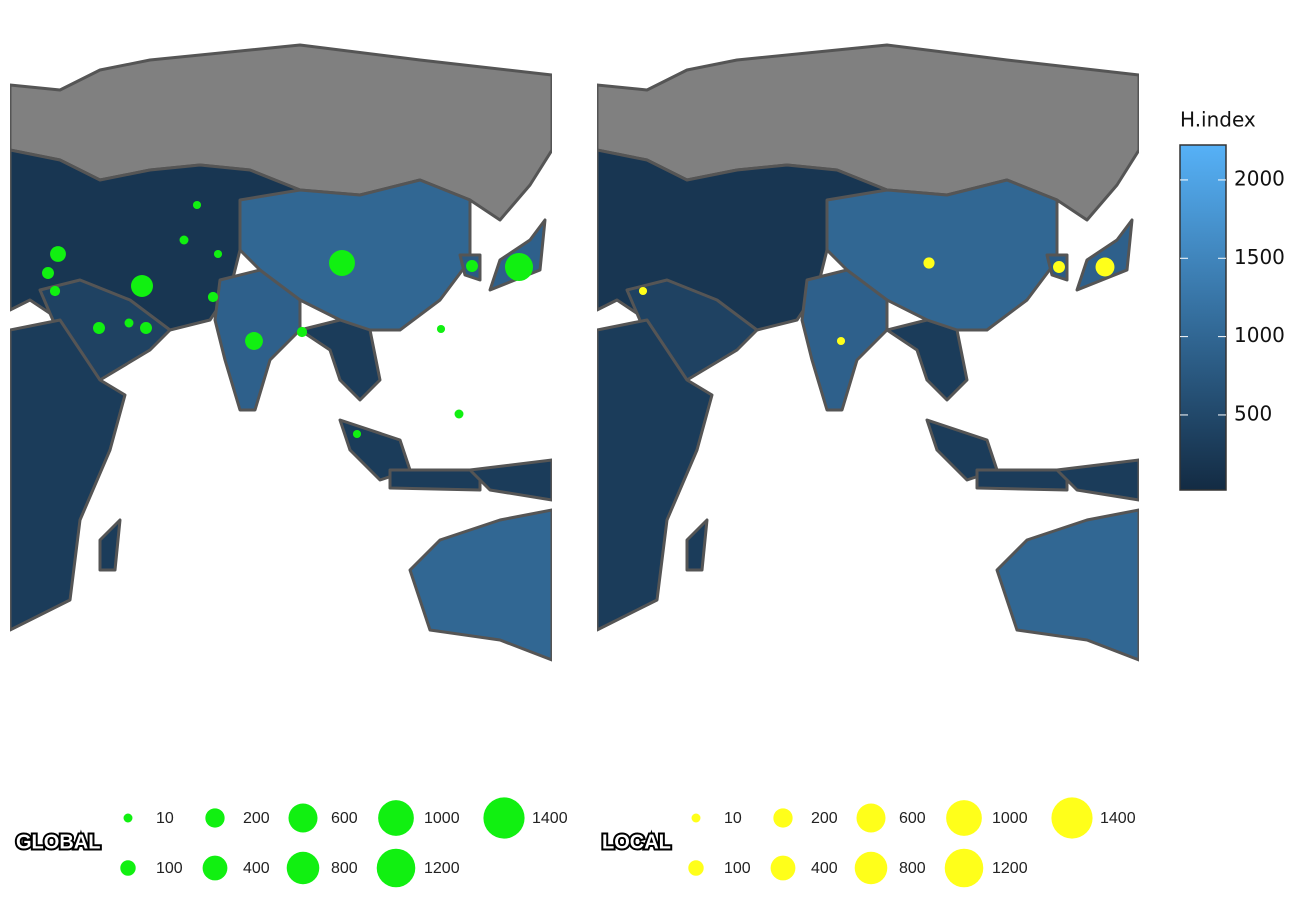  I want to click on colorbar, so click(1203, 317).